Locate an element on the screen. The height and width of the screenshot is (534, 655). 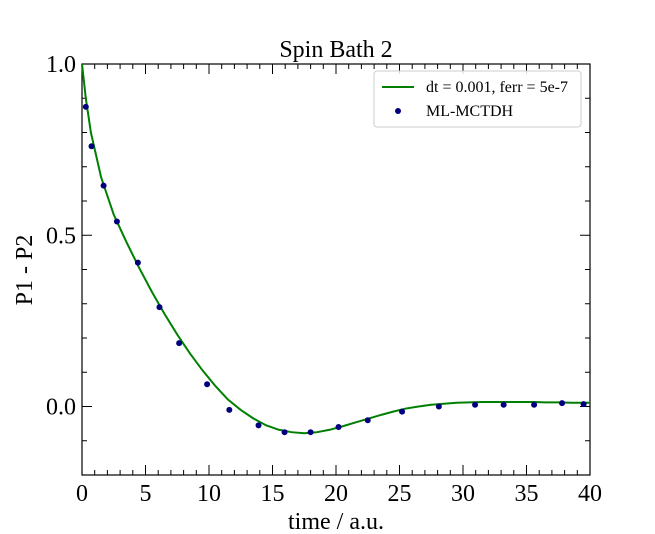
y-tick-label: 0.5 is located at coordinates (61, 236).